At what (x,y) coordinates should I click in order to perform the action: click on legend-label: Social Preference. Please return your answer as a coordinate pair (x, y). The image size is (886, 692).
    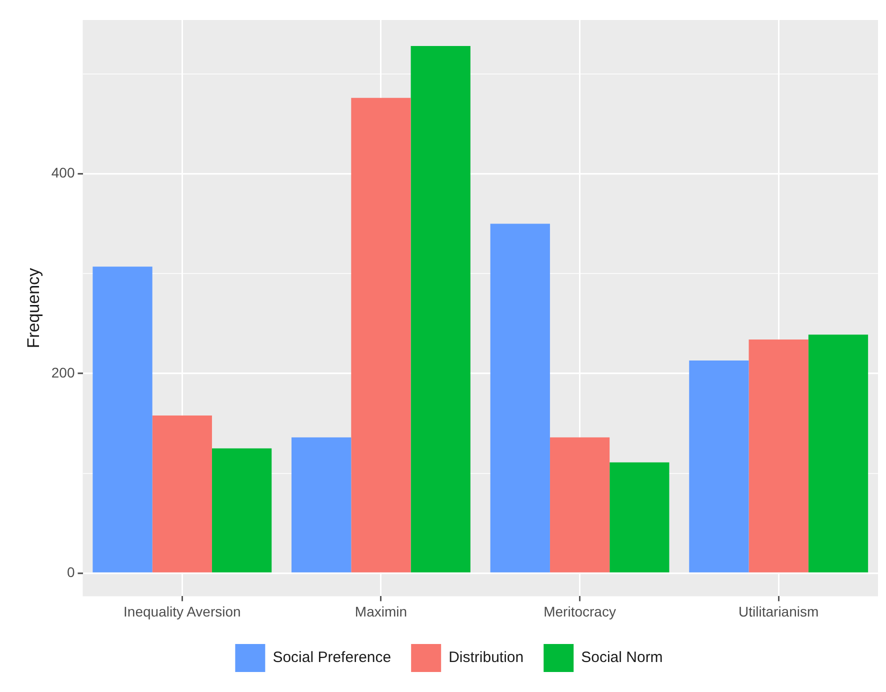
    Looking at the image, I should click on (332, 657).